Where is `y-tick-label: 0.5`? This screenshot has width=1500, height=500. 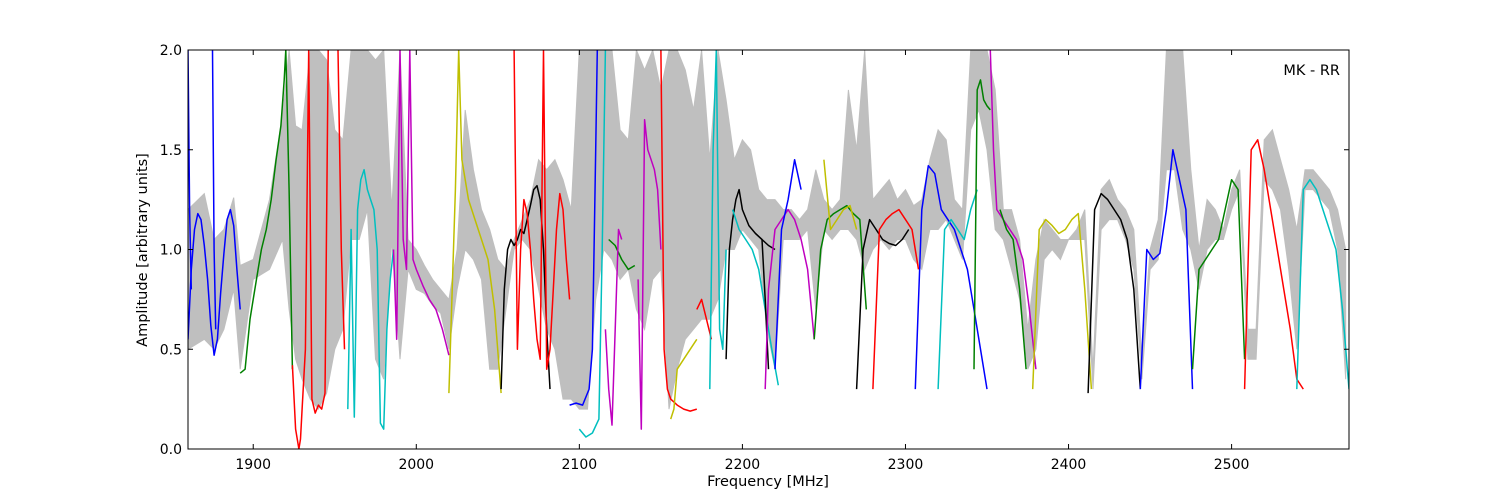
y-tick-label: 0.5 is located at coordinates (171, 350).